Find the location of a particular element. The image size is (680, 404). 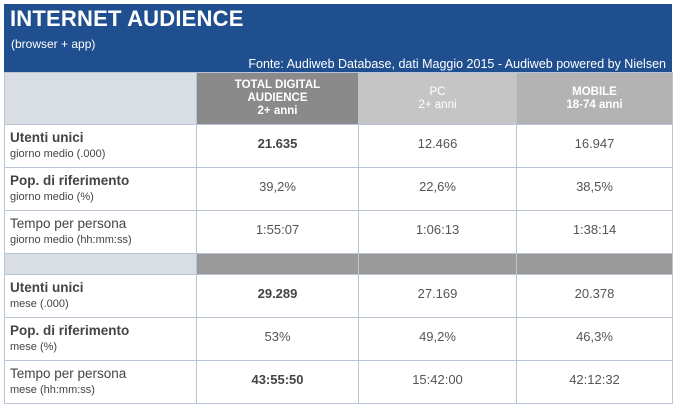

value-cell: 16.947 is located at coordinates (594, 146).